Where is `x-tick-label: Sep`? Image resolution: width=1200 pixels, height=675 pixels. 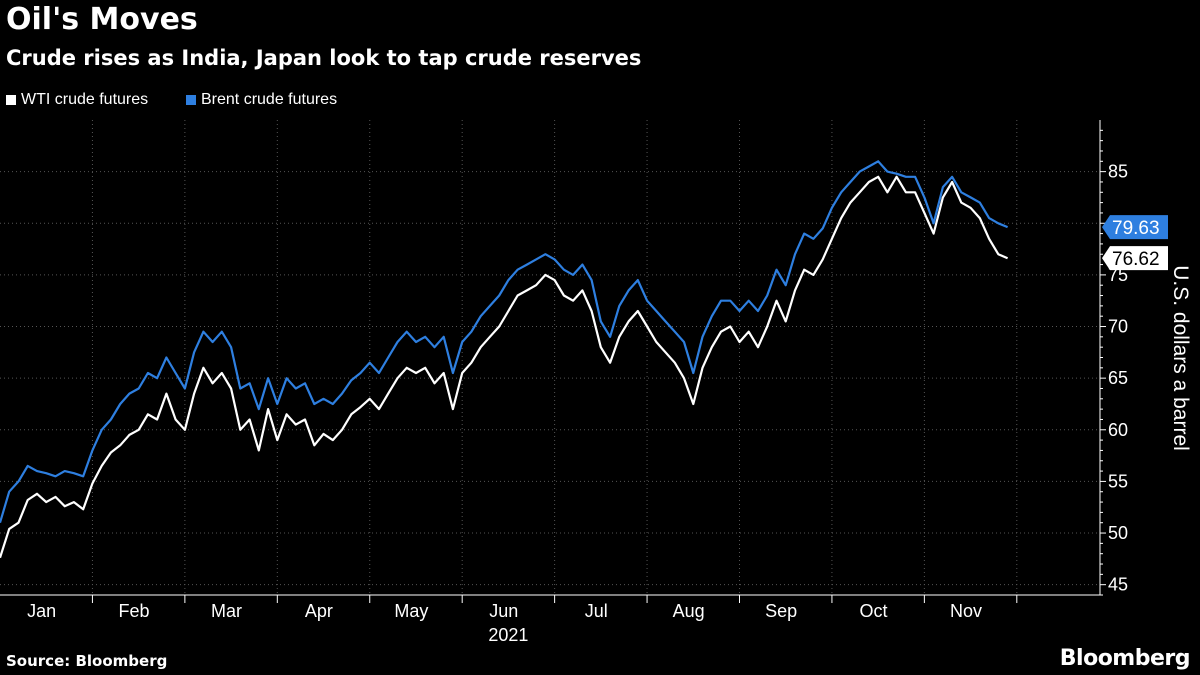
x-tick-label: Sep is located at coordinates (781, 611).